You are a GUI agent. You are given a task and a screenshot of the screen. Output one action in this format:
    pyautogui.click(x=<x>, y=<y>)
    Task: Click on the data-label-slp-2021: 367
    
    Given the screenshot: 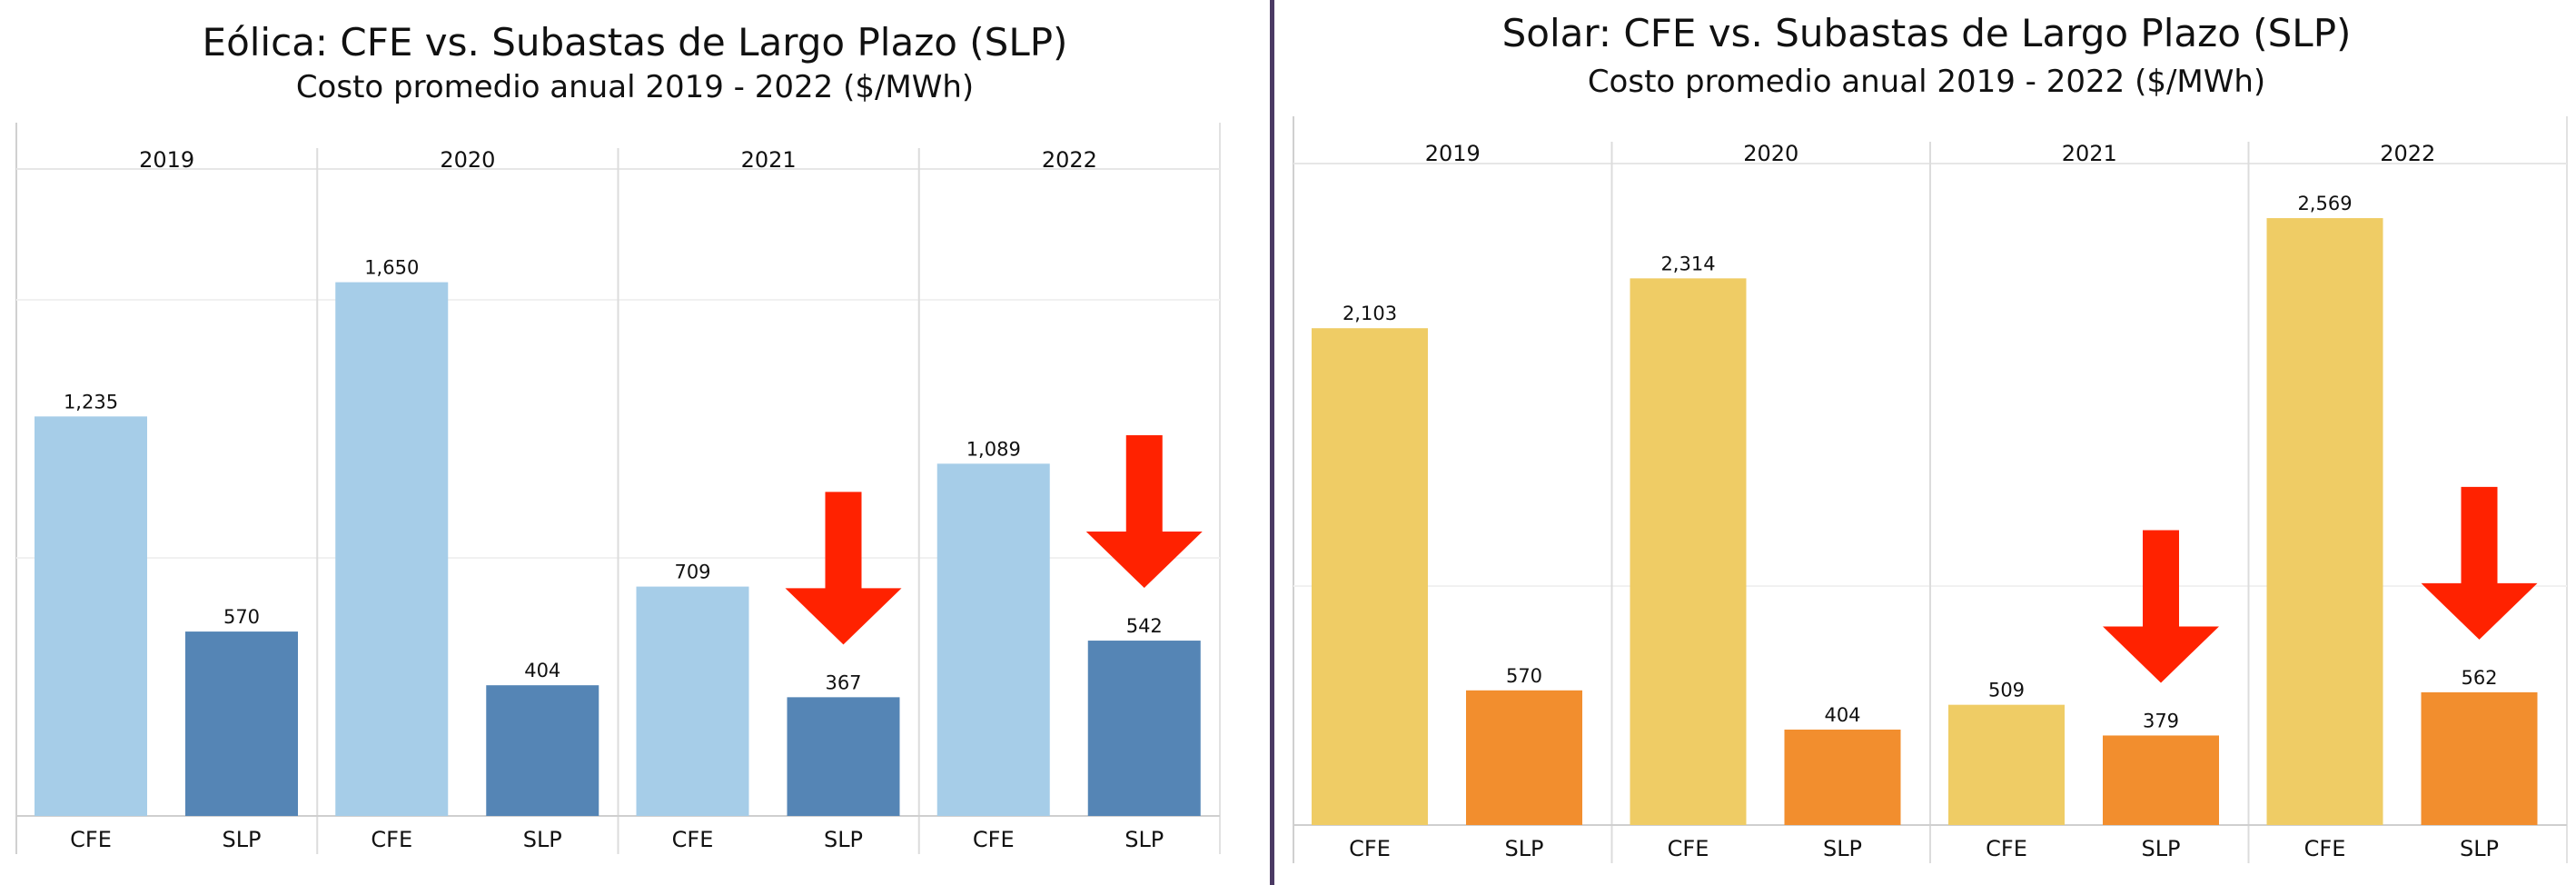 What is the action you would take?
    pyautogui.click(x=843, y=682)
    